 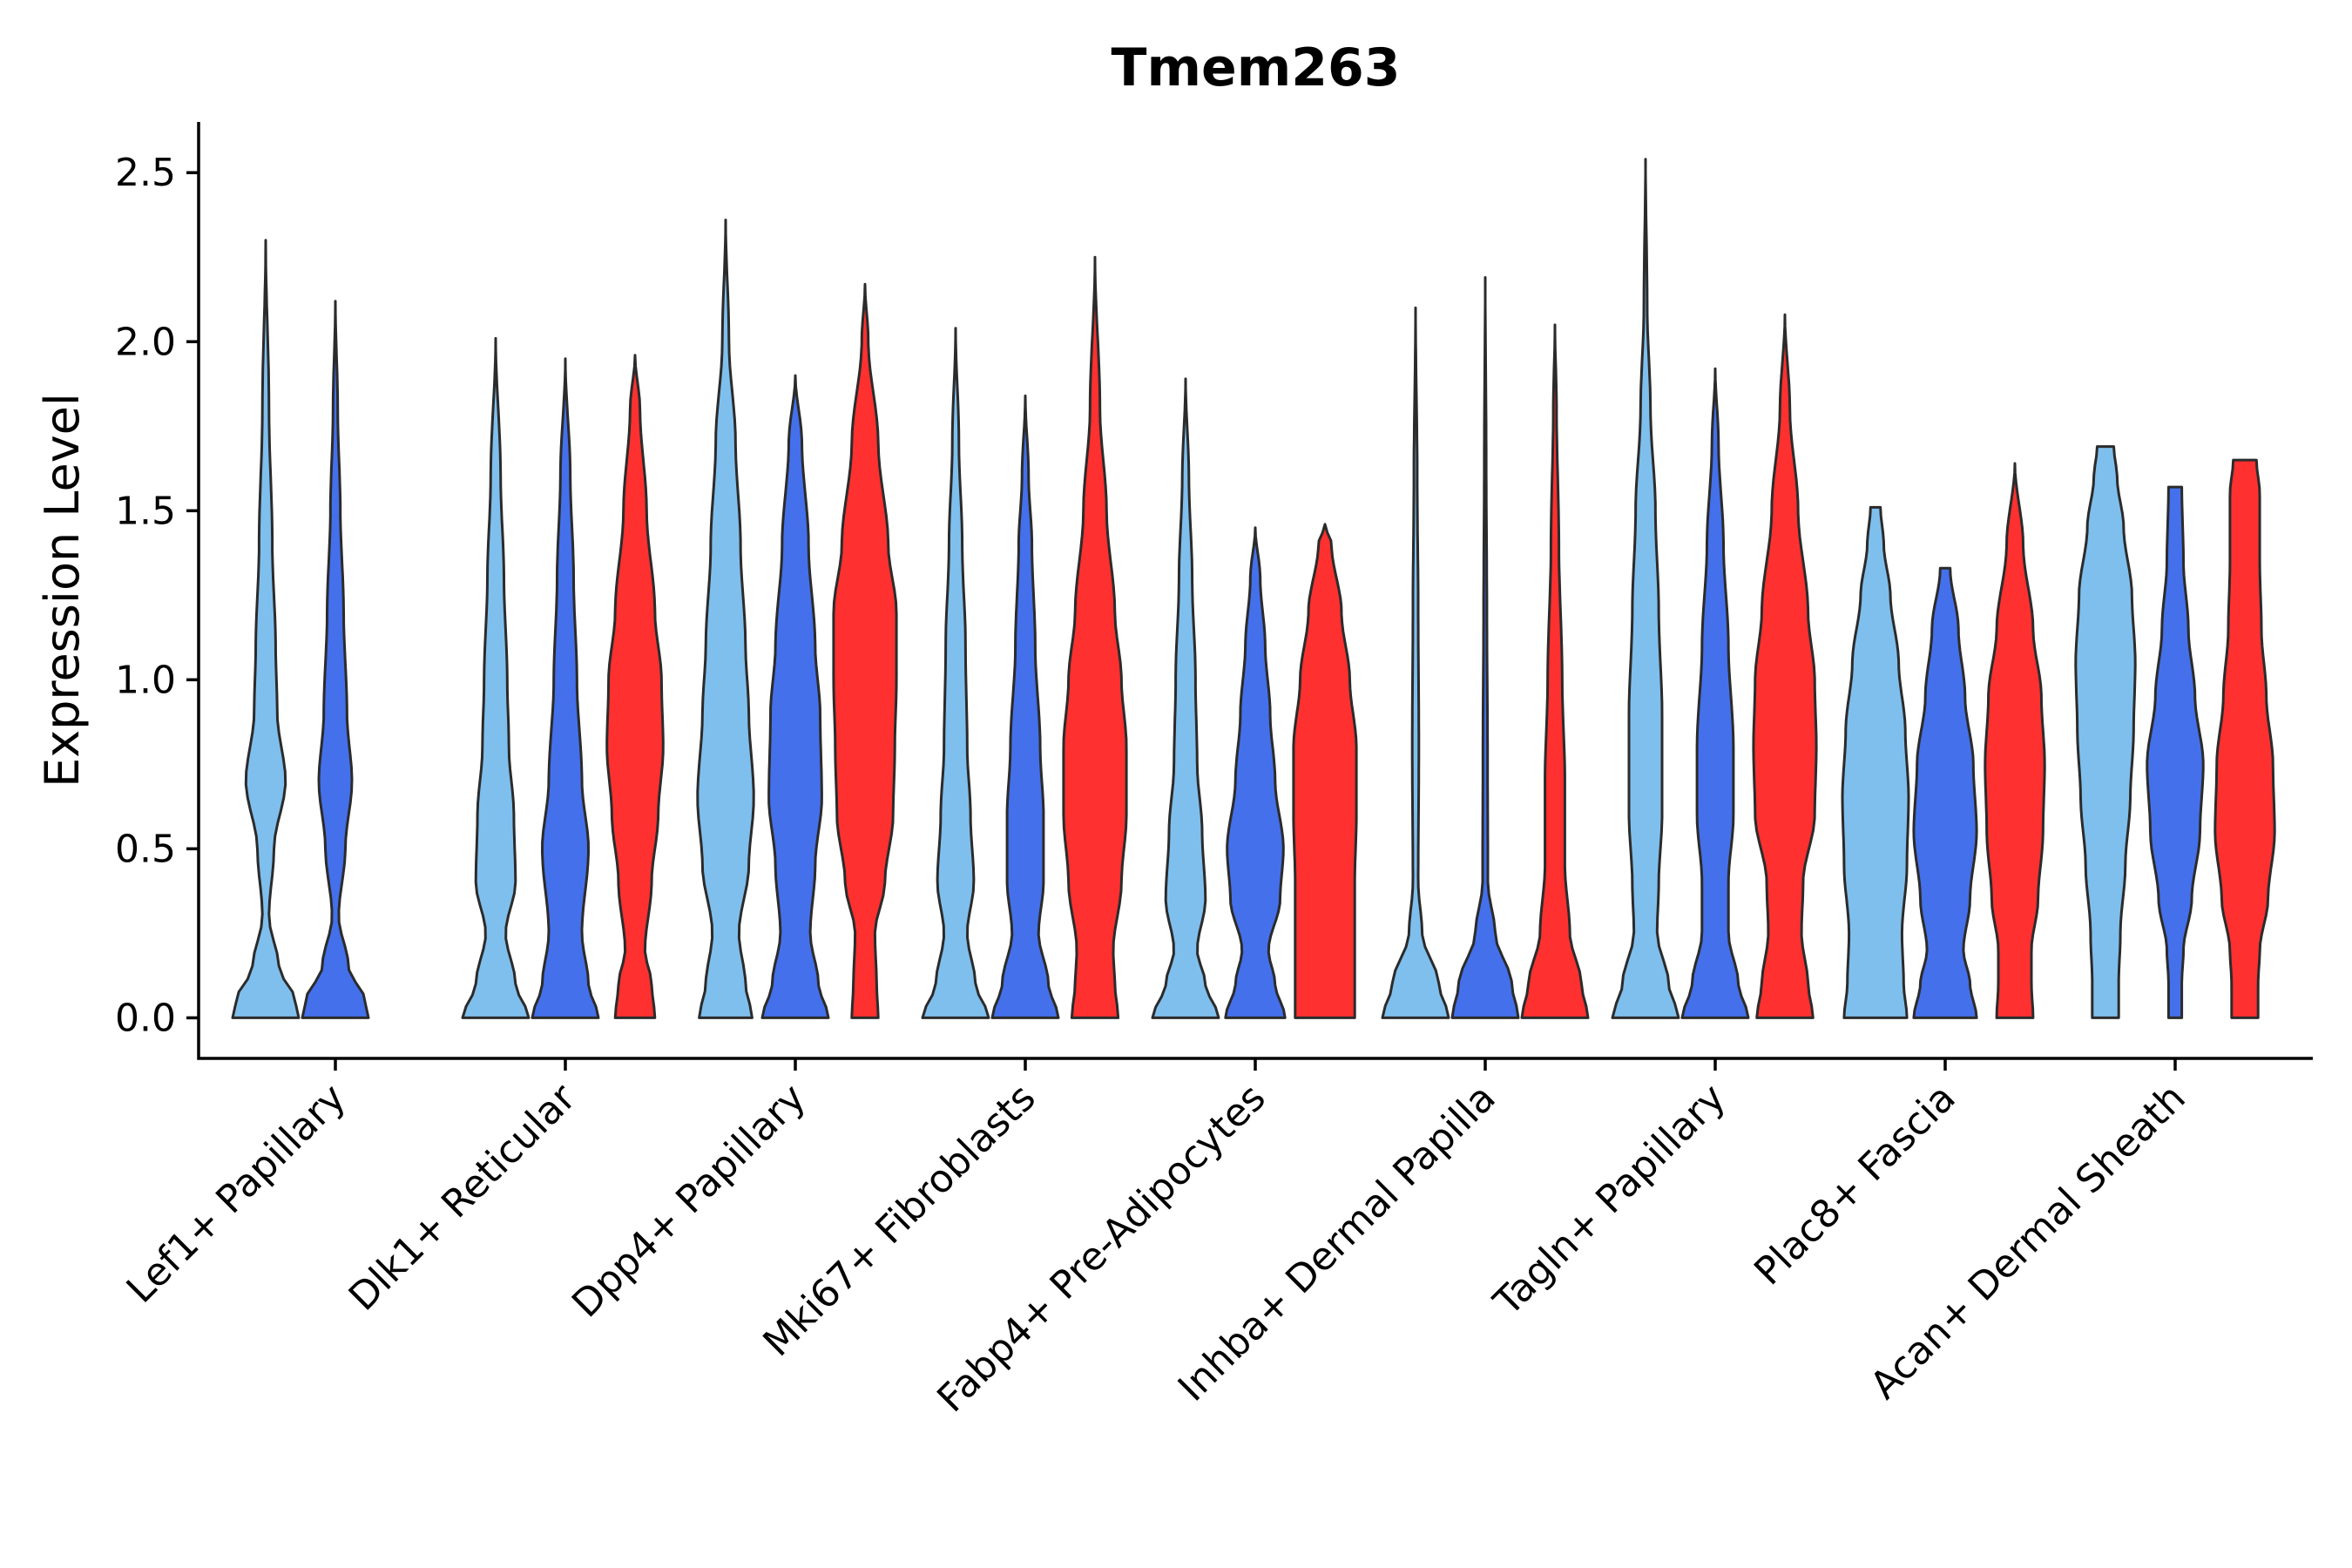 I want to click on y-tick-label: 0.0, so click(x=145, y=1018).